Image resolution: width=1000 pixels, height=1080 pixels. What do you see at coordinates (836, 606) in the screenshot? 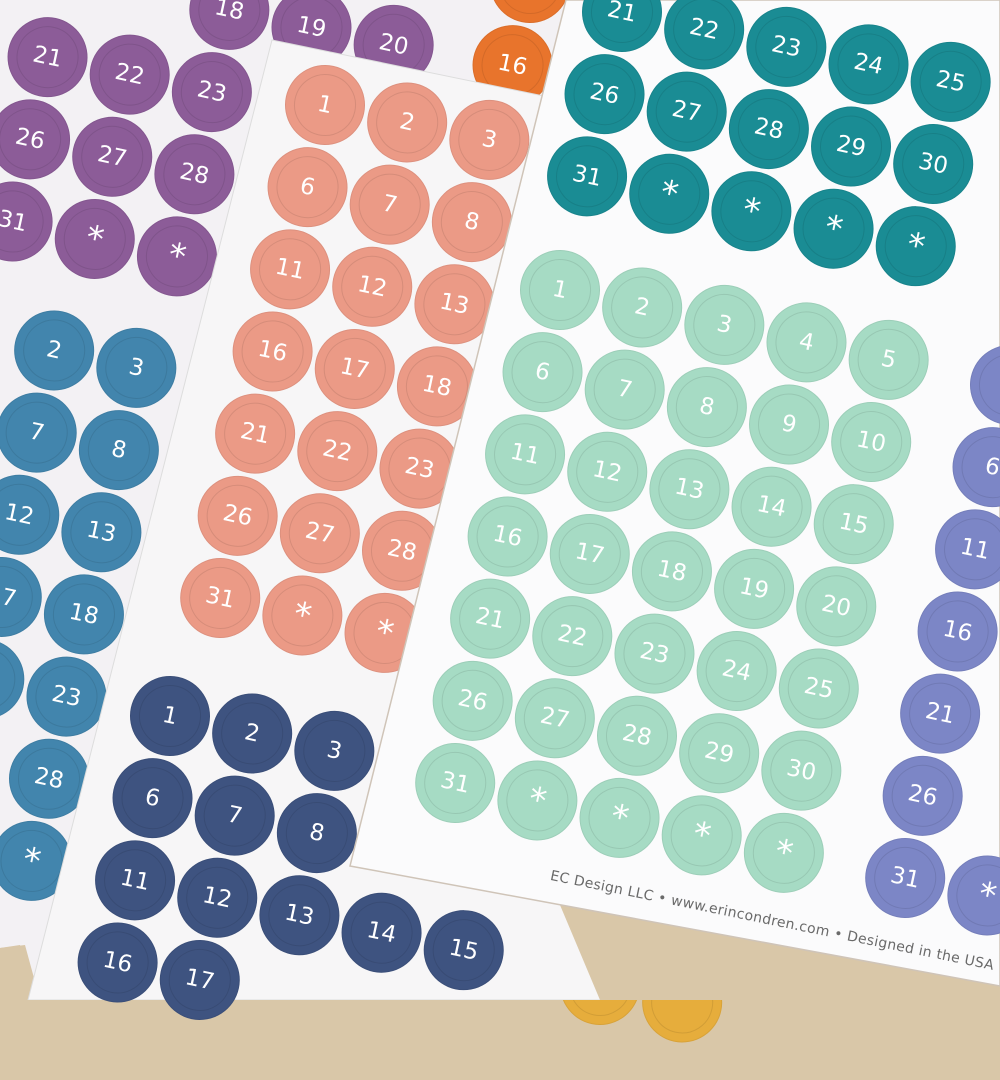
I see `mint-sticker-20: 20` at bounding box center [836, 606].